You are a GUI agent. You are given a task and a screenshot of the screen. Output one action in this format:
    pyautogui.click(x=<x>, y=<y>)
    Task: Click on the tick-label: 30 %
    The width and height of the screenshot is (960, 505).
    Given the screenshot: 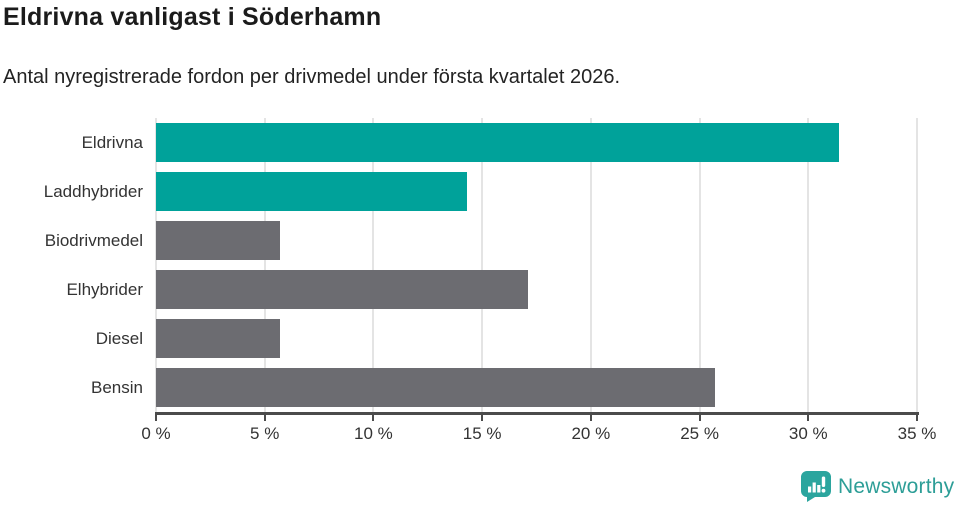 What is the action you would take?
    pyautogui.click(x=808, y=433)
    